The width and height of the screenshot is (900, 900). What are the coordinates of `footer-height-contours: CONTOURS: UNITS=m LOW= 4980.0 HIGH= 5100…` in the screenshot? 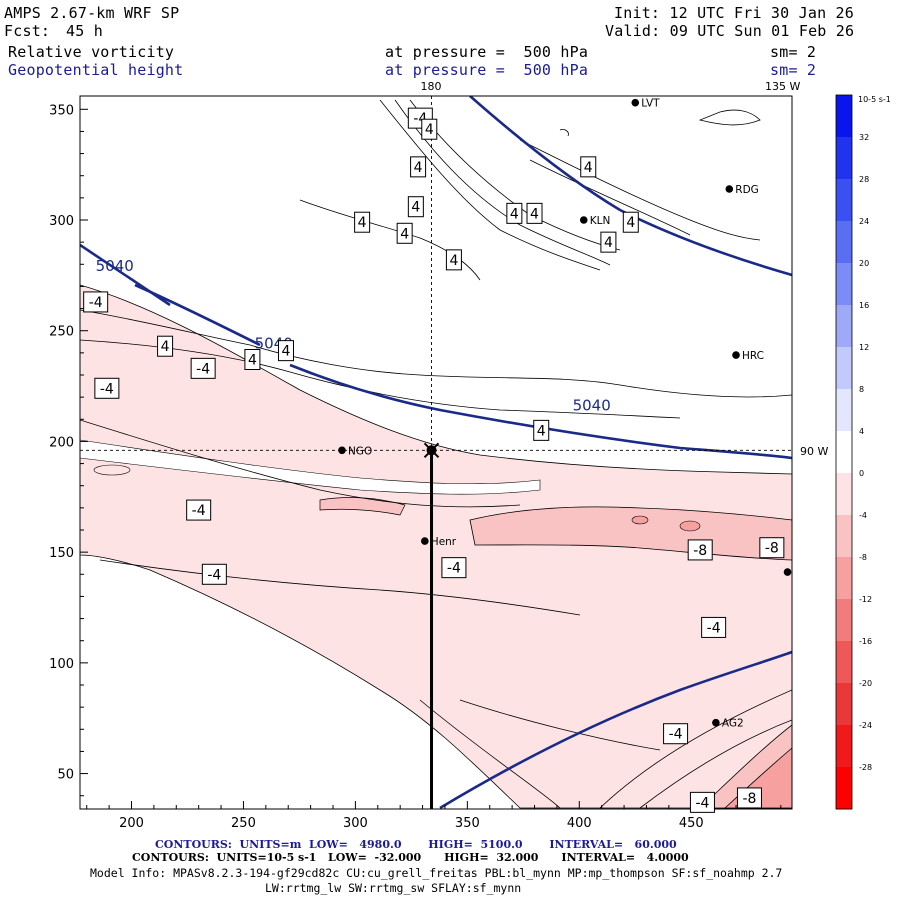 It's located at (416, 844).